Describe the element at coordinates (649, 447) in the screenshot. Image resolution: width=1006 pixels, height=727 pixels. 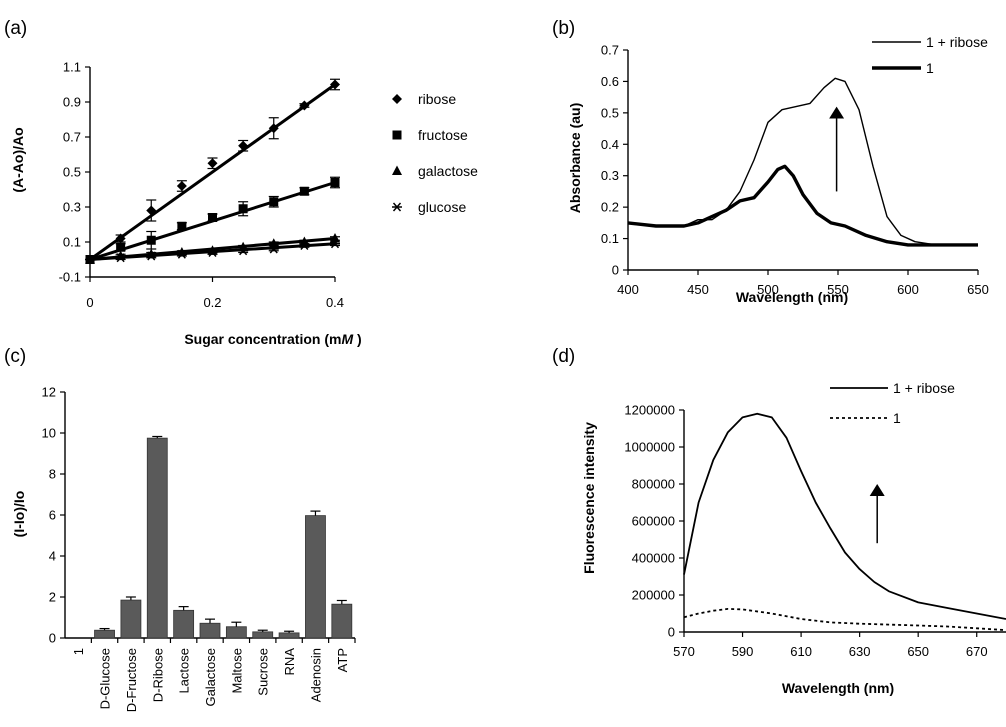
I see `panel-d-y-tick-label: 1000000` at that location.